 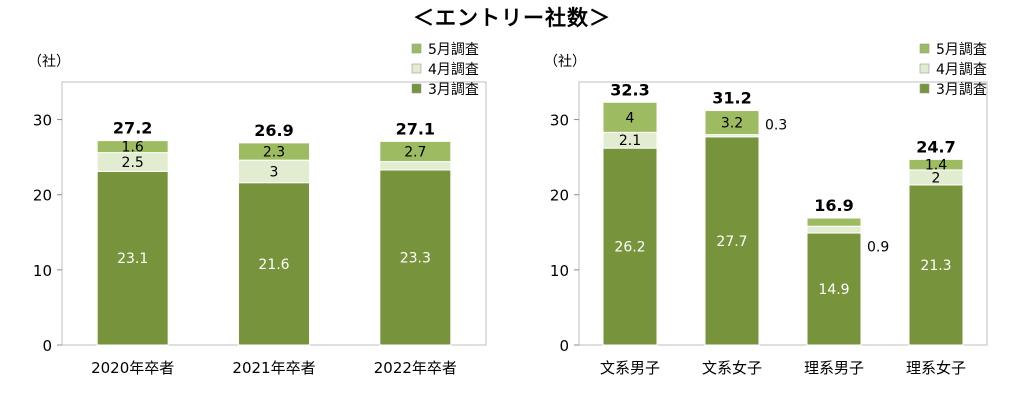 What do you see at coordinates (630, 368) in the screenshot?
I see `right-category-label: 文系男子` at bounding box center [630, 368].